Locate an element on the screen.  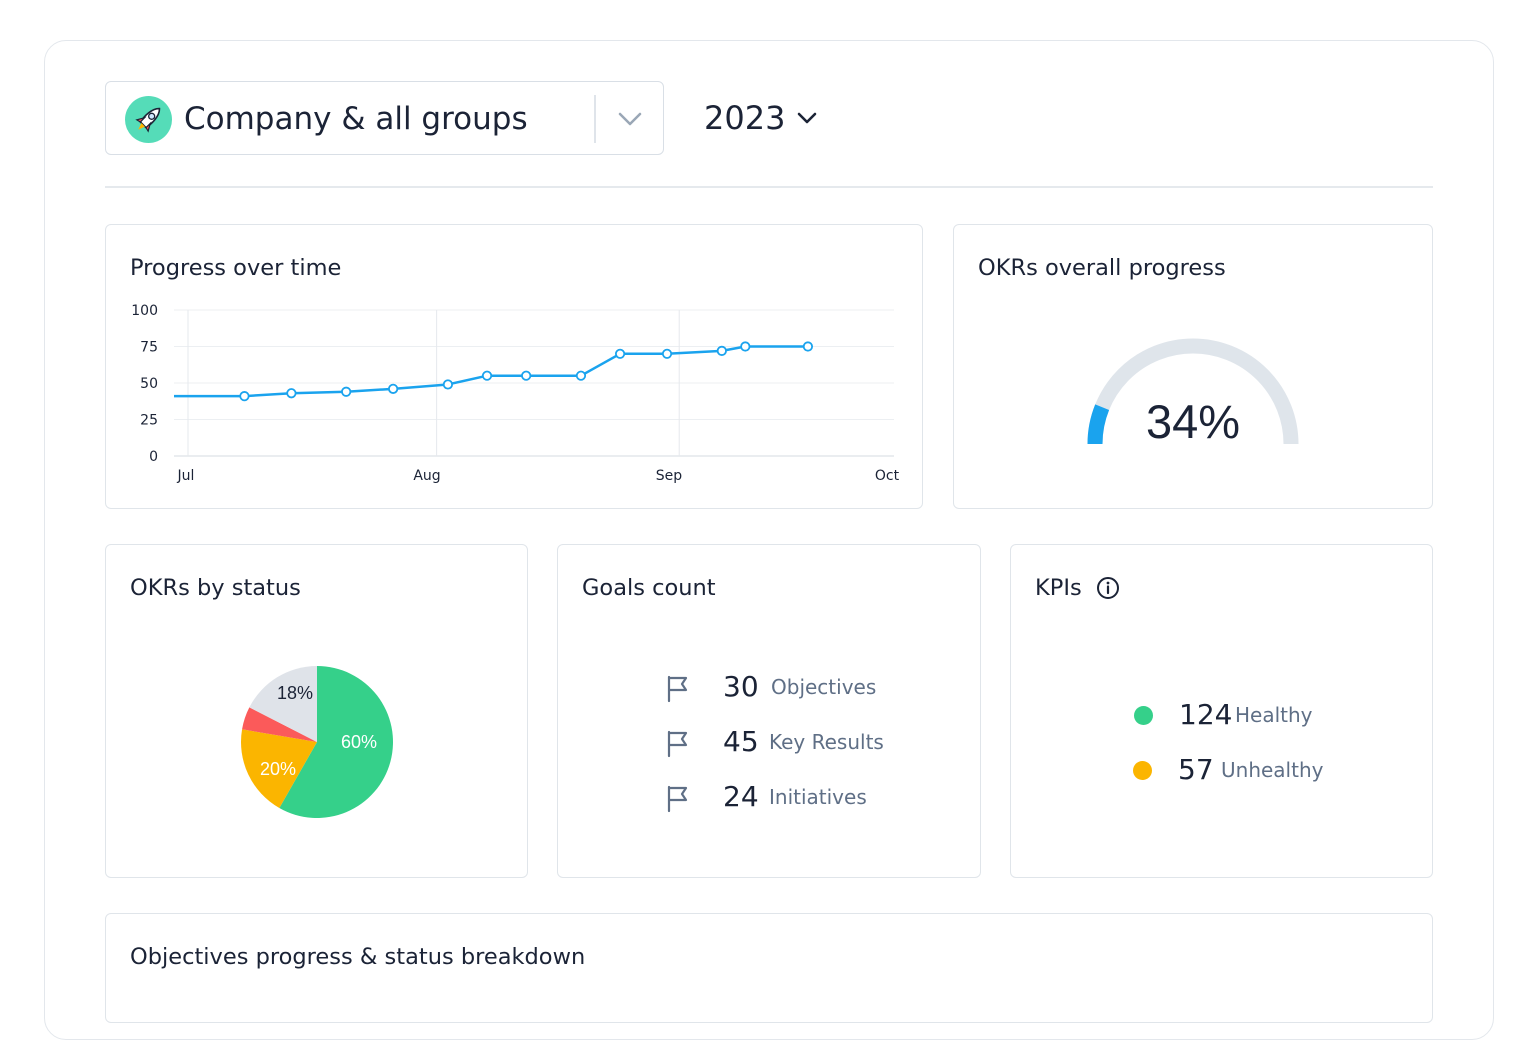
y-tick-label: 25 is located at coordinates (149, 421).